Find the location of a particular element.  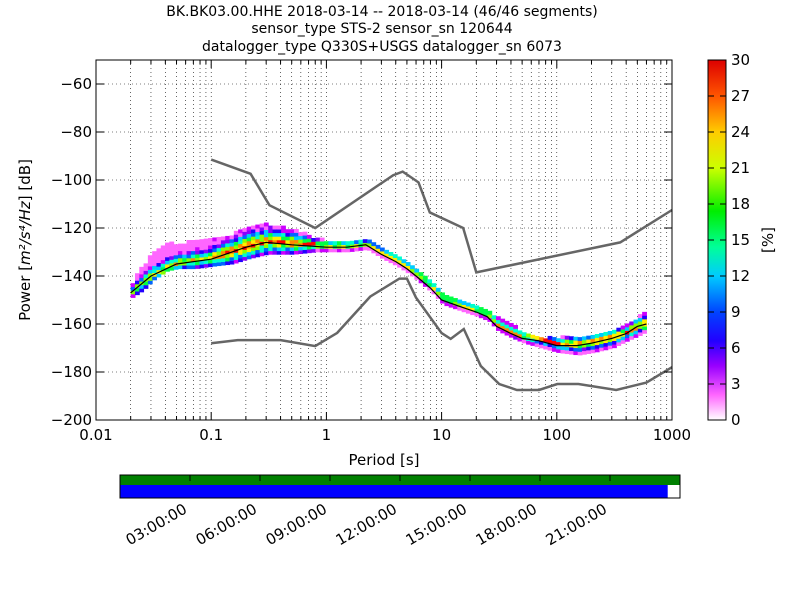

timeline-tick-label: 06:00:00 is located at coordinates (226, 524).